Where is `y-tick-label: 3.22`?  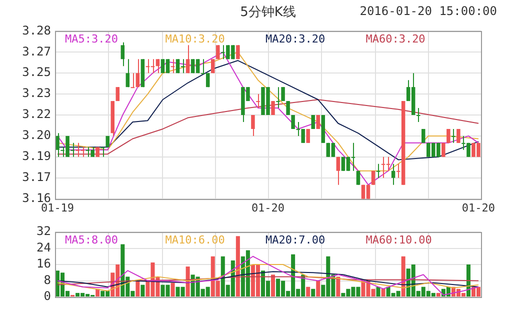
y-tick-label: 3.22 is located at coordinates (36, 114).